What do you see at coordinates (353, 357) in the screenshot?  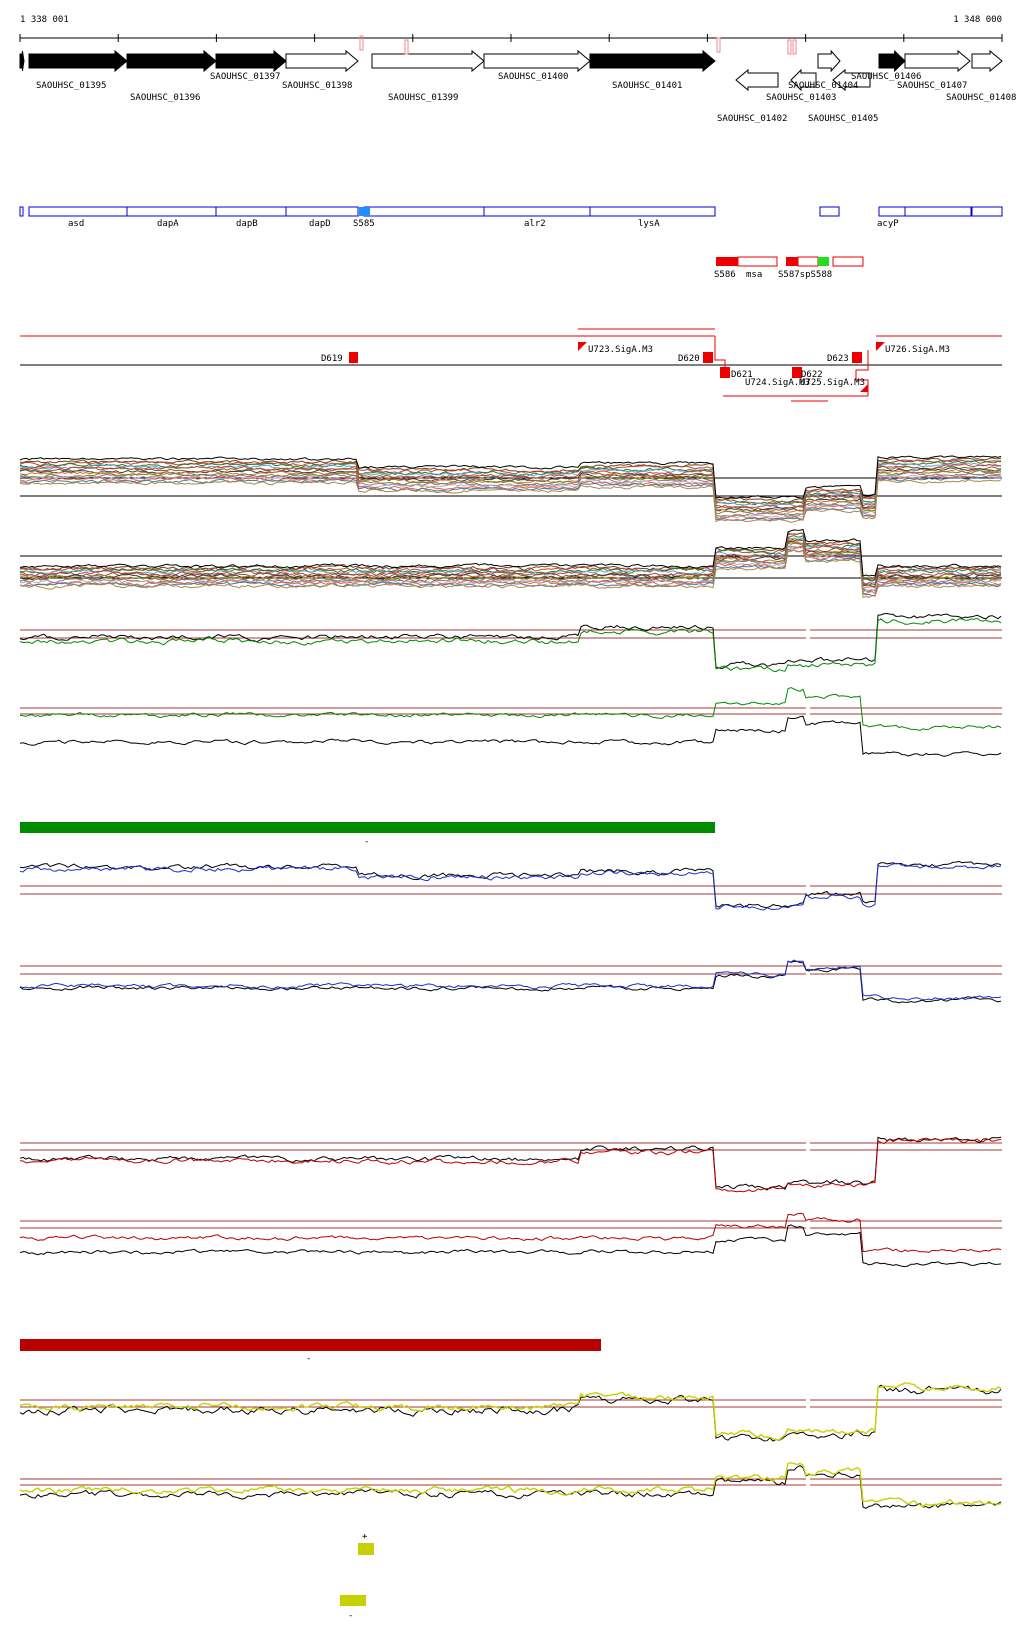 I see `region-d619` at bounding box center [353, 357].